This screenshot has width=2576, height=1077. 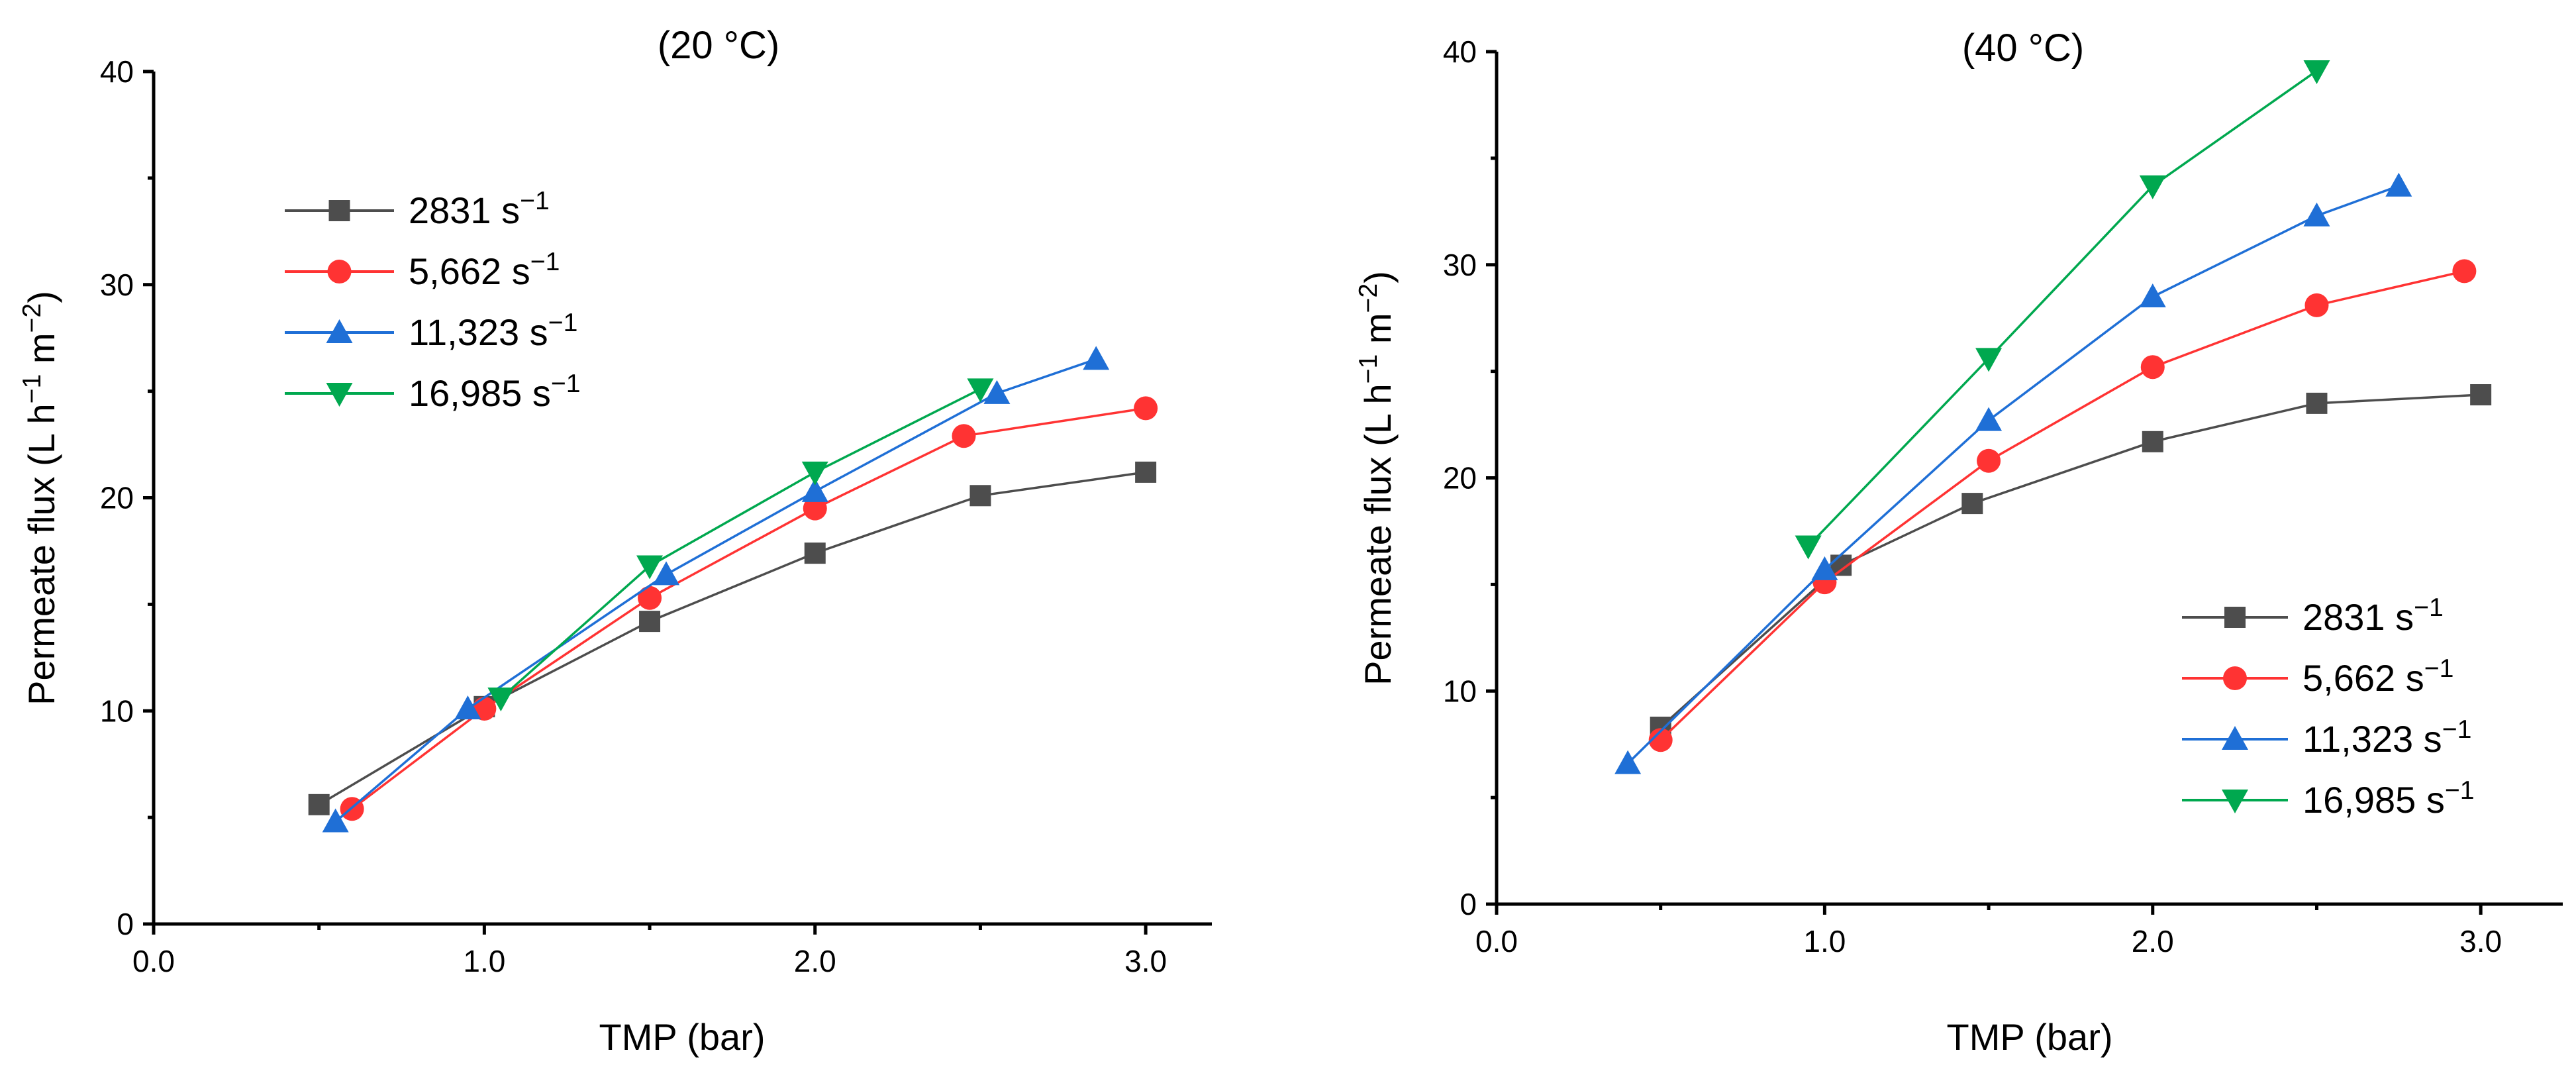 What do you see at coordinates (718, 45) in the screenshot?
I see `chart-title: (20 °C)` at bounding box center [718, 45].